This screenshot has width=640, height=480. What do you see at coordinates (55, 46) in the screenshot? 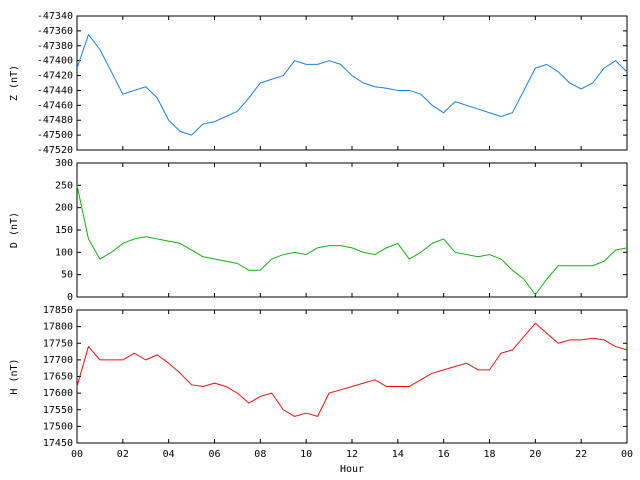
I see `y-tick-label: -47380` at bounding box center [55, 46].